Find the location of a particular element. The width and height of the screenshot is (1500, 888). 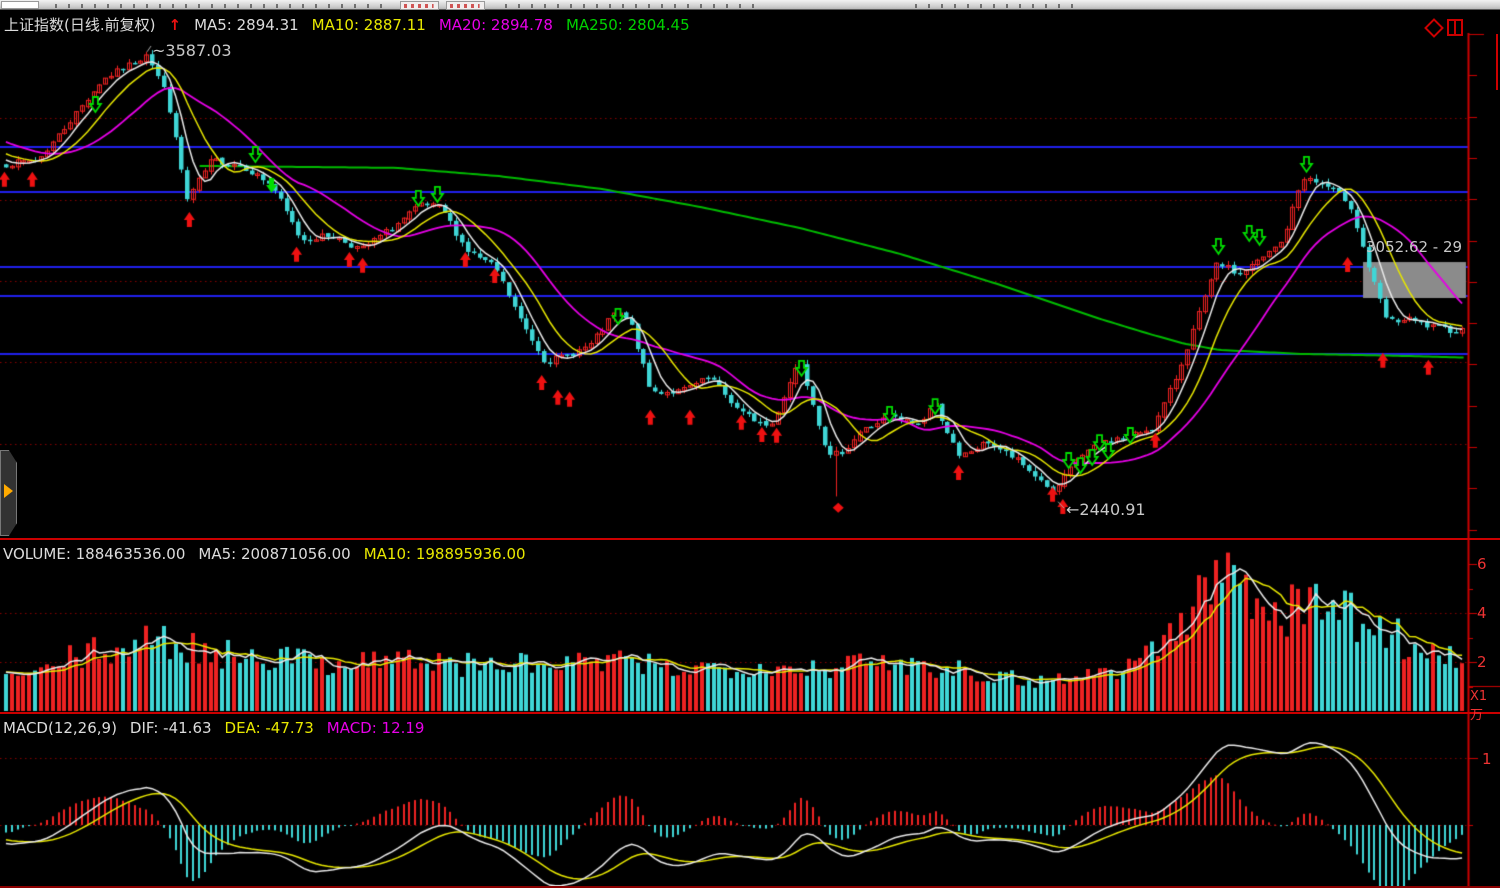

volume-ma10-value: MA10: 198895936.00 is located at coordinates (444, 554).